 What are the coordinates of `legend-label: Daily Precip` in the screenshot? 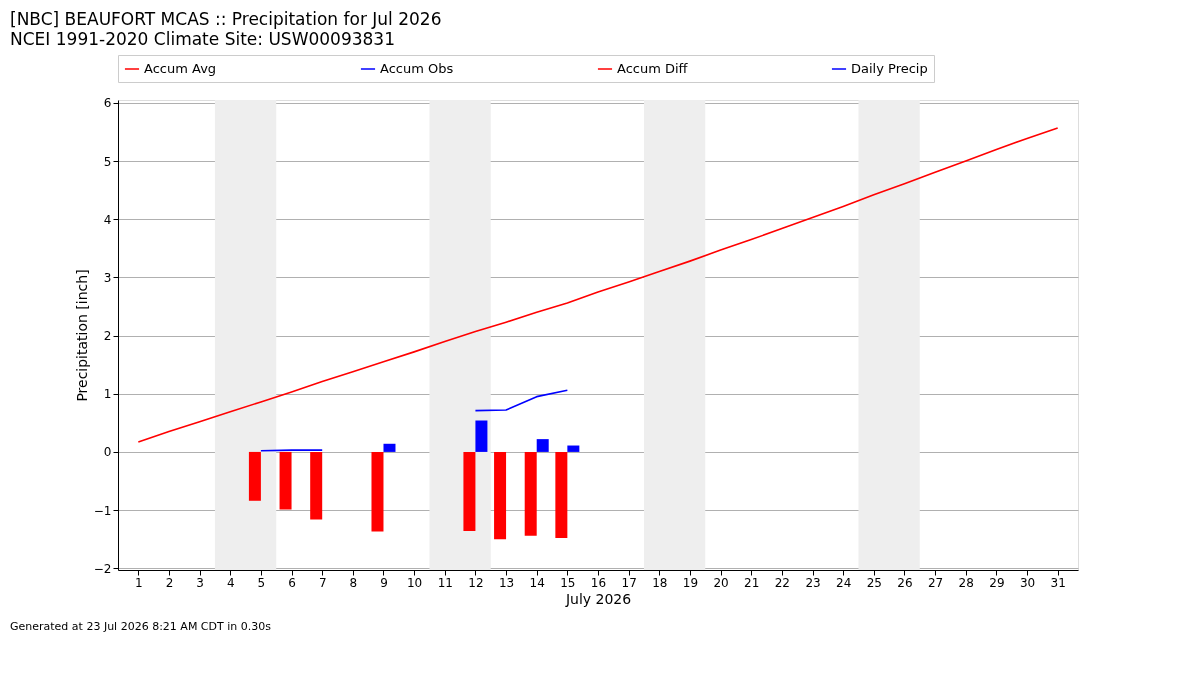 It's located at (889, 68).